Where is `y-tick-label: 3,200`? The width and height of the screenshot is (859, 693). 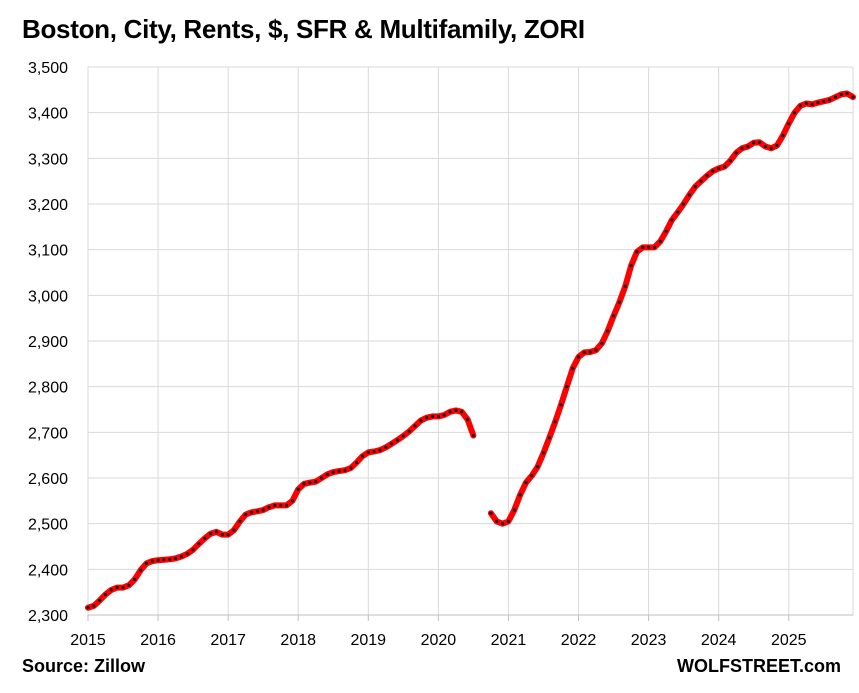
y-tick-label: 3,200 is located at coordinates (48, 205).